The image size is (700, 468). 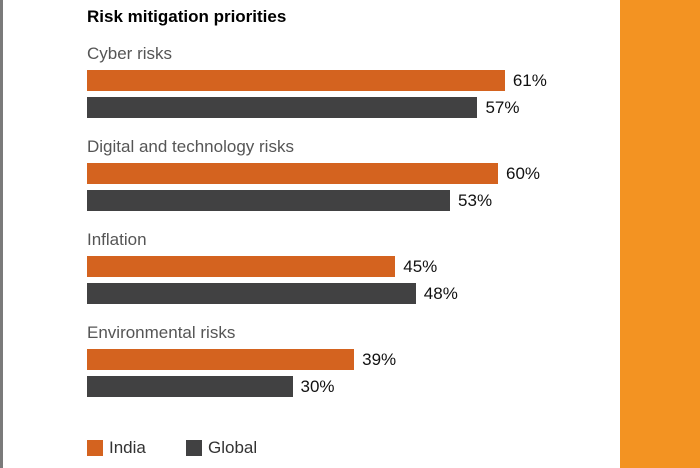 I want to click on data-label: 53%, so click(x=475, y=200).